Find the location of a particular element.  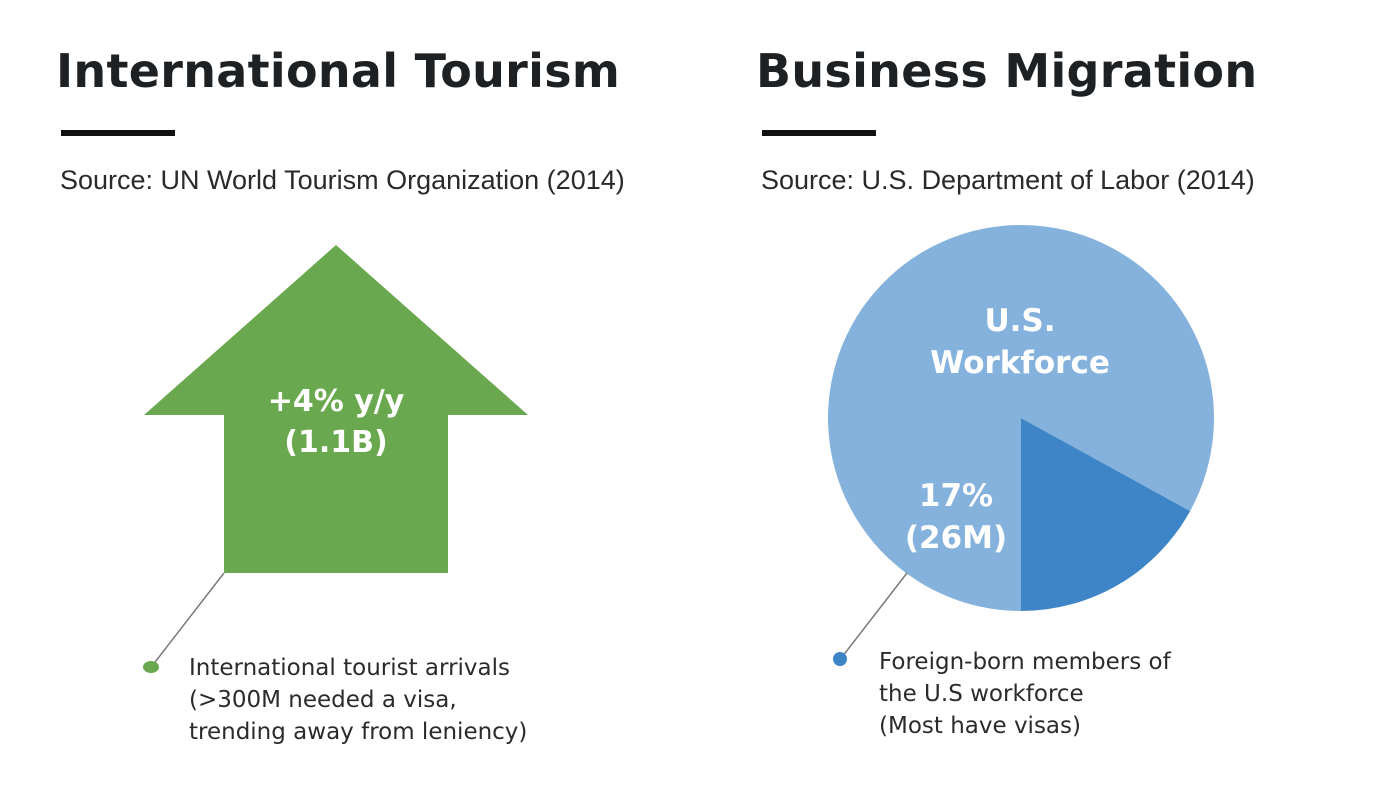

migration-callout-leader is located at coordinates (874, 615).